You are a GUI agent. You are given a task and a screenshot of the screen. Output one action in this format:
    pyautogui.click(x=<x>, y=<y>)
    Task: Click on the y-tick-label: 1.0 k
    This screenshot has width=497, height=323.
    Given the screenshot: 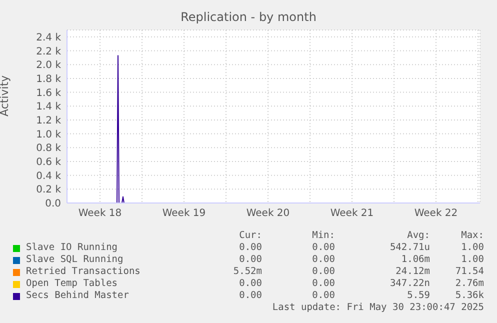 What is the action you would take?
    pyautogui.click(x=49, y=134)
    